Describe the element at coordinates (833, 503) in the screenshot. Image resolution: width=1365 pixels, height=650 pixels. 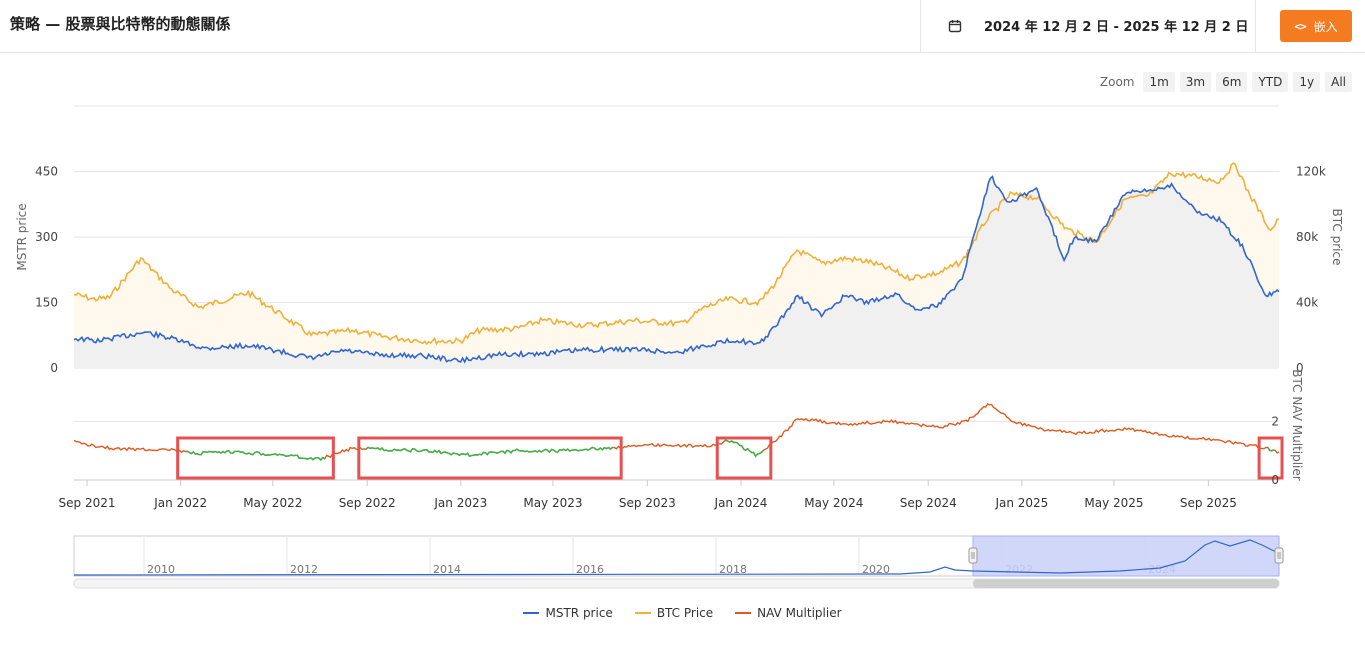
I see `x-axis-tick-label: May 2024` at that location.